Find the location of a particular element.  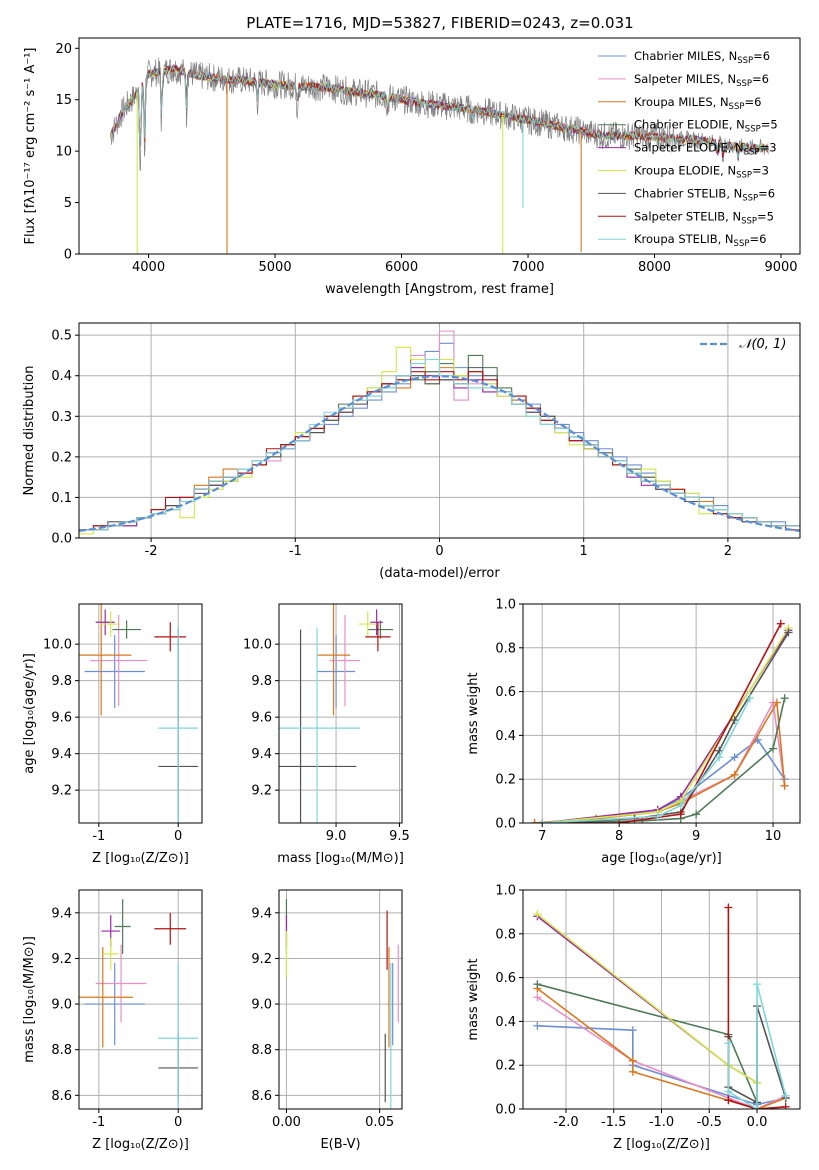

legend-label-chabrier_elodie: Chabrier ELODIE, NSSP=5 is located at coordinates (706, 126).